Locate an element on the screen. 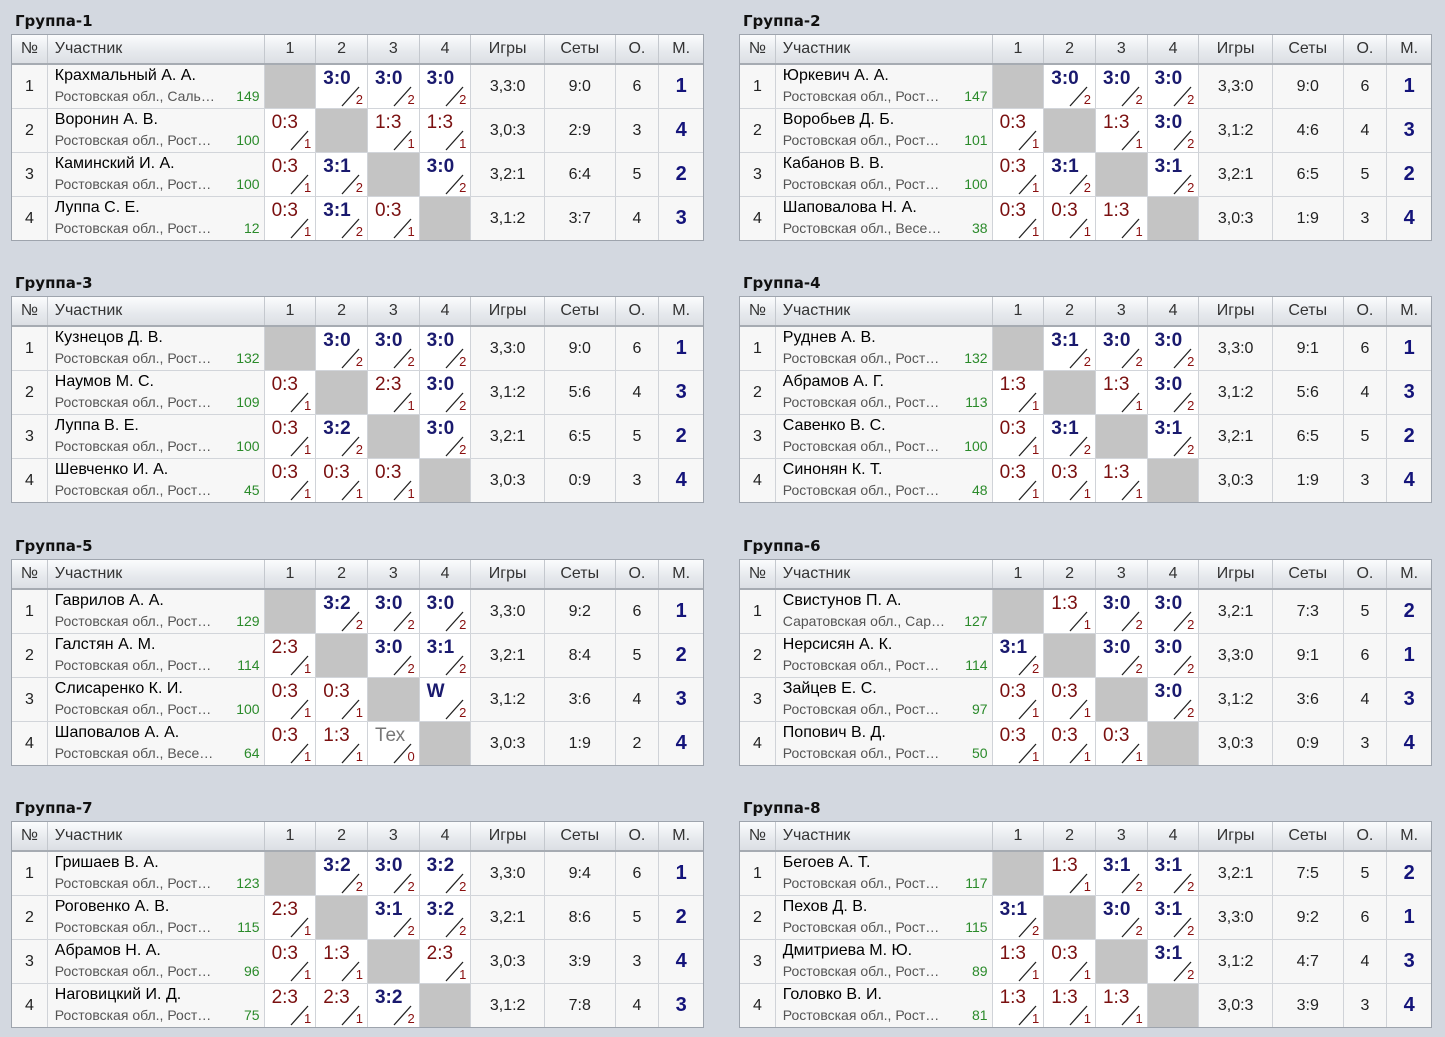 The image size is (1445, 1037). participant-name: Зайцев Е. С. is located at coordinates (829, 688).